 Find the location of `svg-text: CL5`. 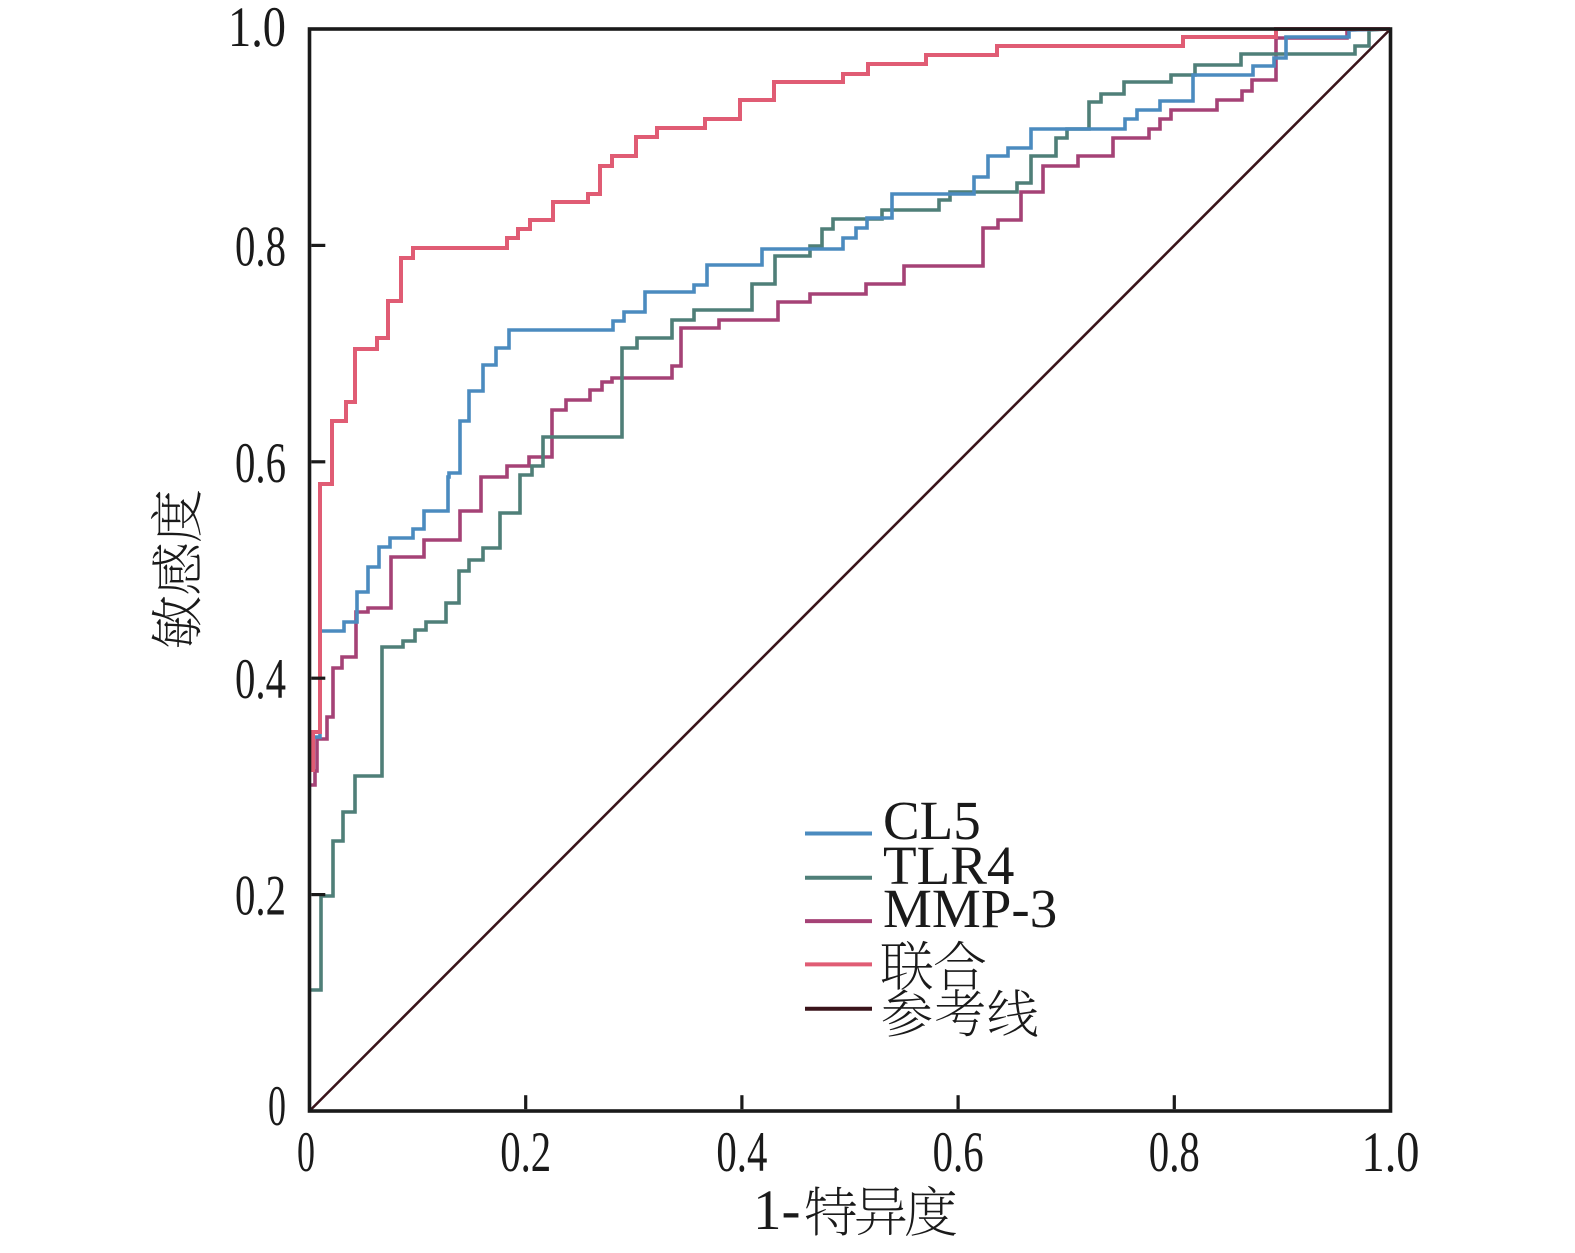

svg-text: CL5 is located at coordinates (932, 820).